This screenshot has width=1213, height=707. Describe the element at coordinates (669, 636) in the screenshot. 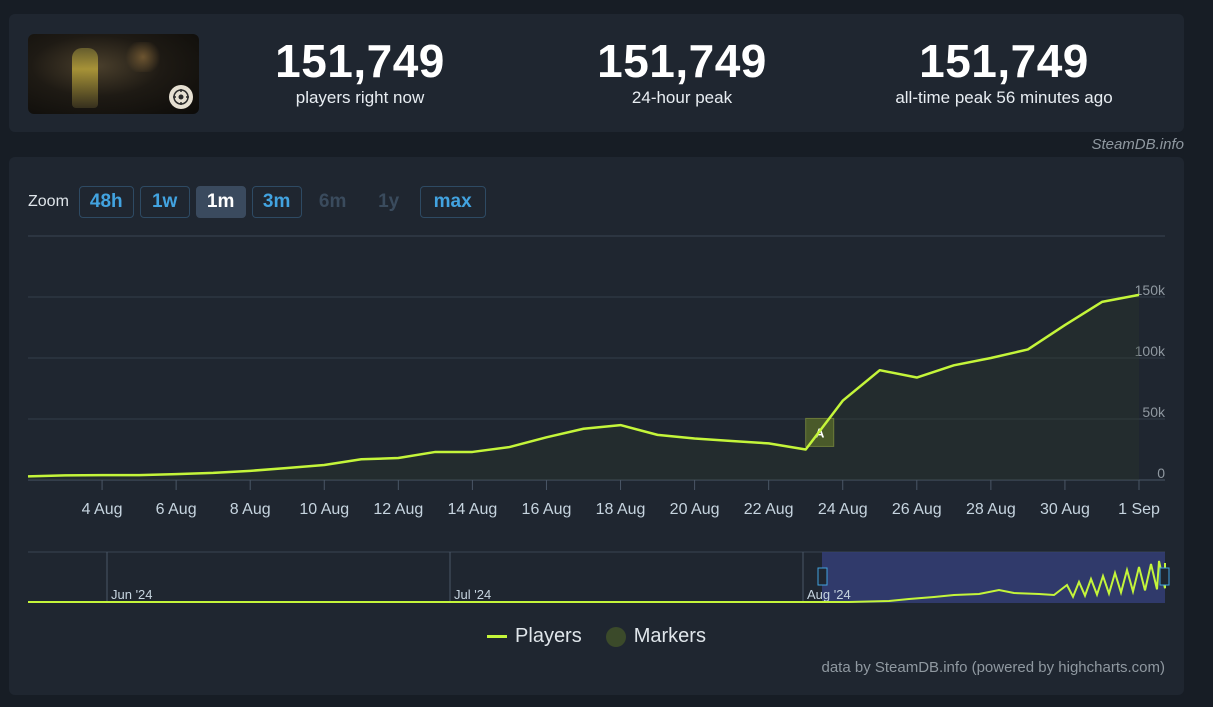

I see `legend-markers-label: Markers` at that location.